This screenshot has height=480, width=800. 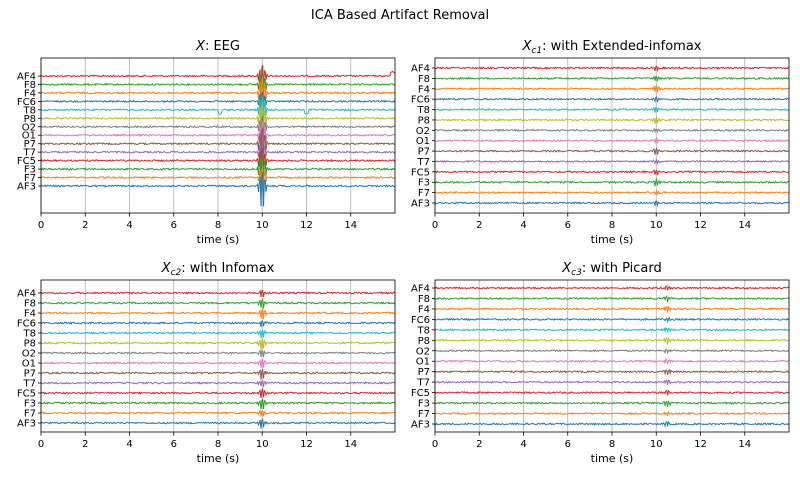 I want to click on subplot-title: Xc3: with Picard, so click(x=611, y=269).